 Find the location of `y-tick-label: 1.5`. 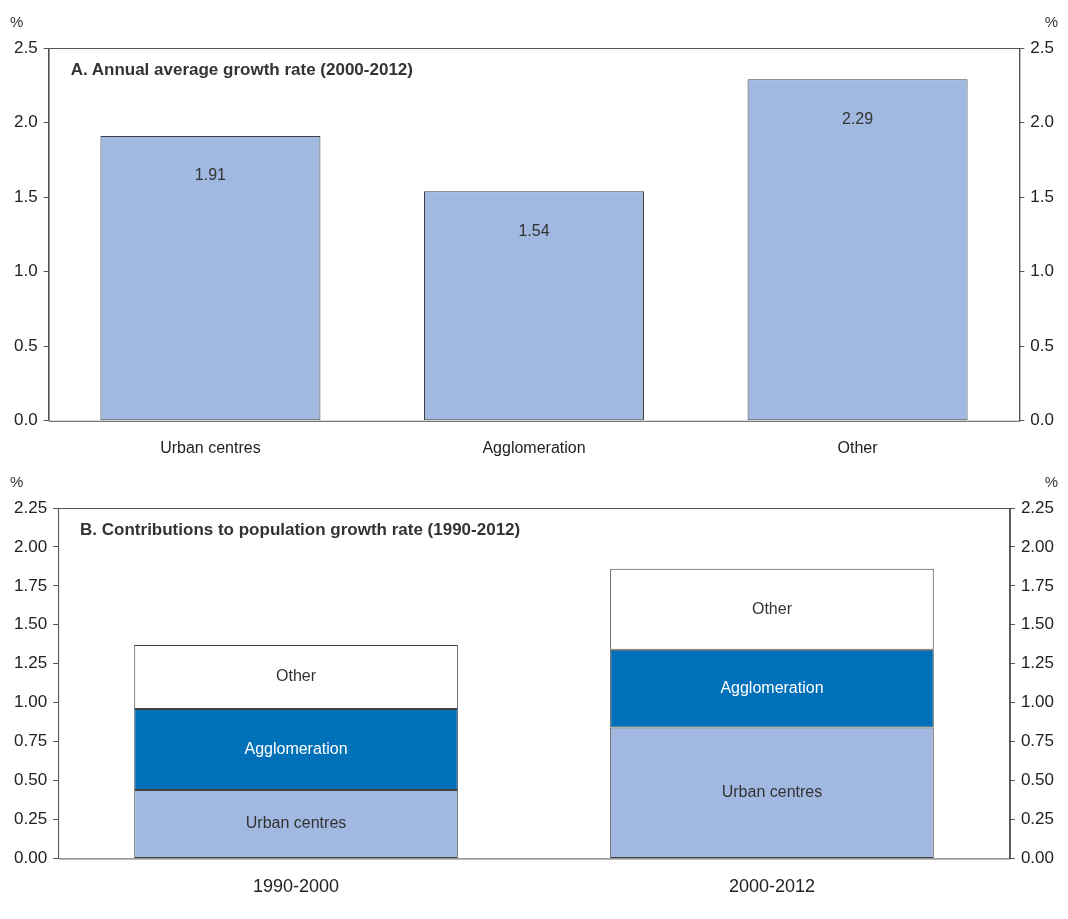

y-tick-label: 1.5 is located at coordinates (25, 196).